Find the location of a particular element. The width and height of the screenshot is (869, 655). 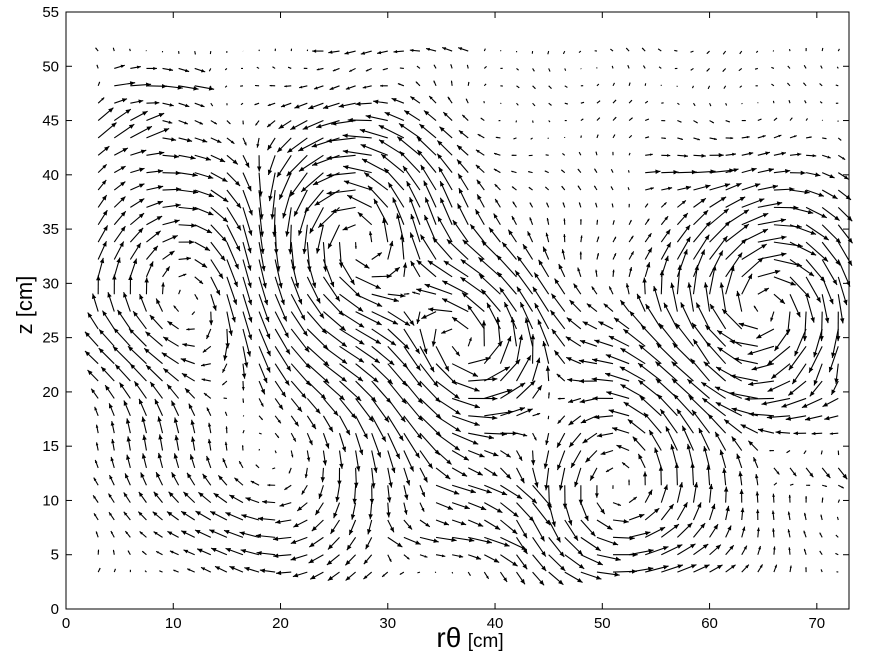

x-axis-label: rθ [cm] is located at coordinates (469, 637).